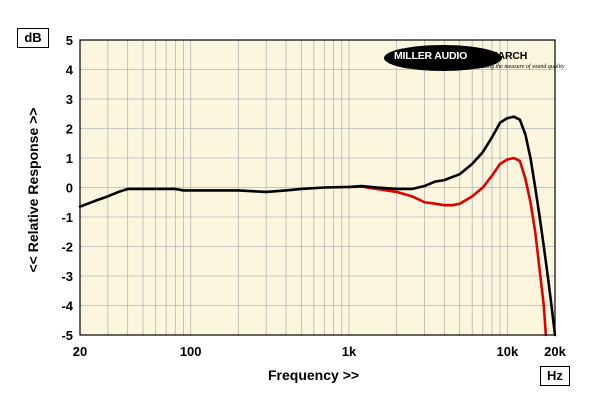 The width and height of the screenshot is (600, 404). What do you see at coordinates (80, 351) in the screenshot?
I see `x-tick-label: 20` at bounding box center [80, 351].